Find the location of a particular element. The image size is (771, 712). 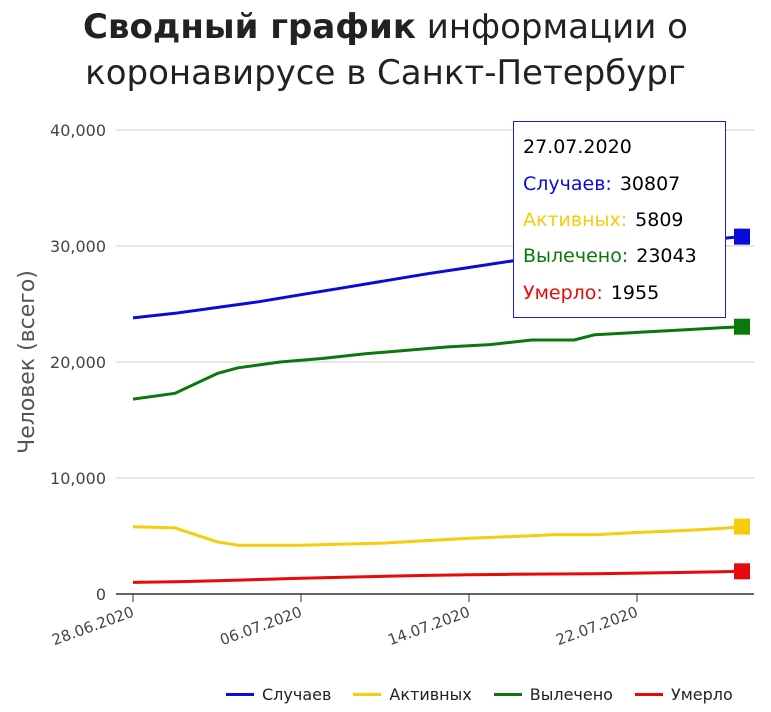

tooltip-label: Активных: is located at coordinates (575, 220).